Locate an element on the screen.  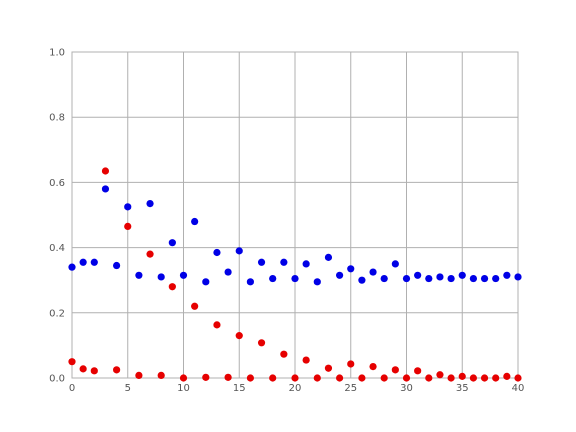
y-tick-label: 0.4 is located at coordinates (57, 248).